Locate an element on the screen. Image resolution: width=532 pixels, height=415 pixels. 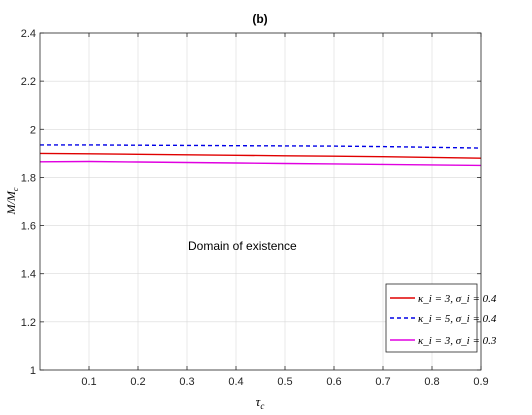
x-tick-label: 0.9 is located at coordinates (480, 382).